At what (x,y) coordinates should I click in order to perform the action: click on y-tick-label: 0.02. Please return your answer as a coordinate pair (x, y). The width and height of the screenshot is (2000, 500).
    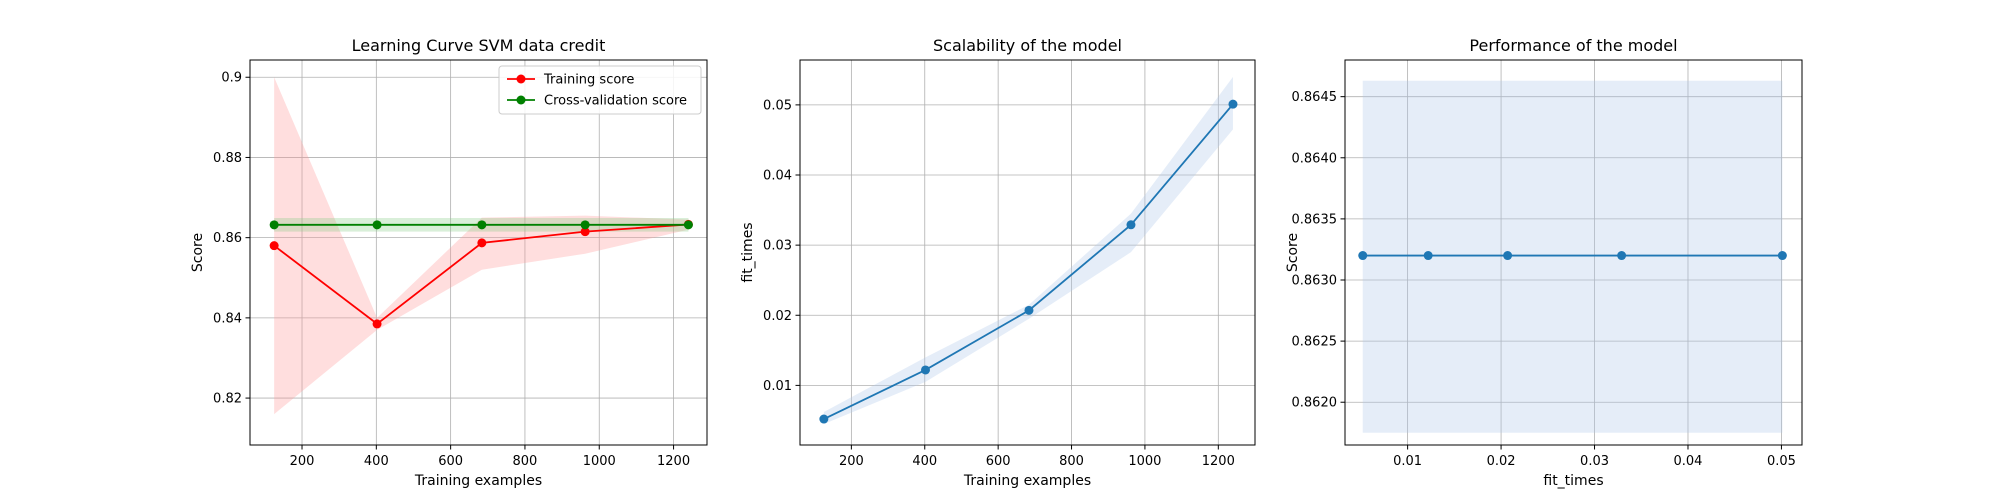
    Looking at the image, I should click on (777, 316).